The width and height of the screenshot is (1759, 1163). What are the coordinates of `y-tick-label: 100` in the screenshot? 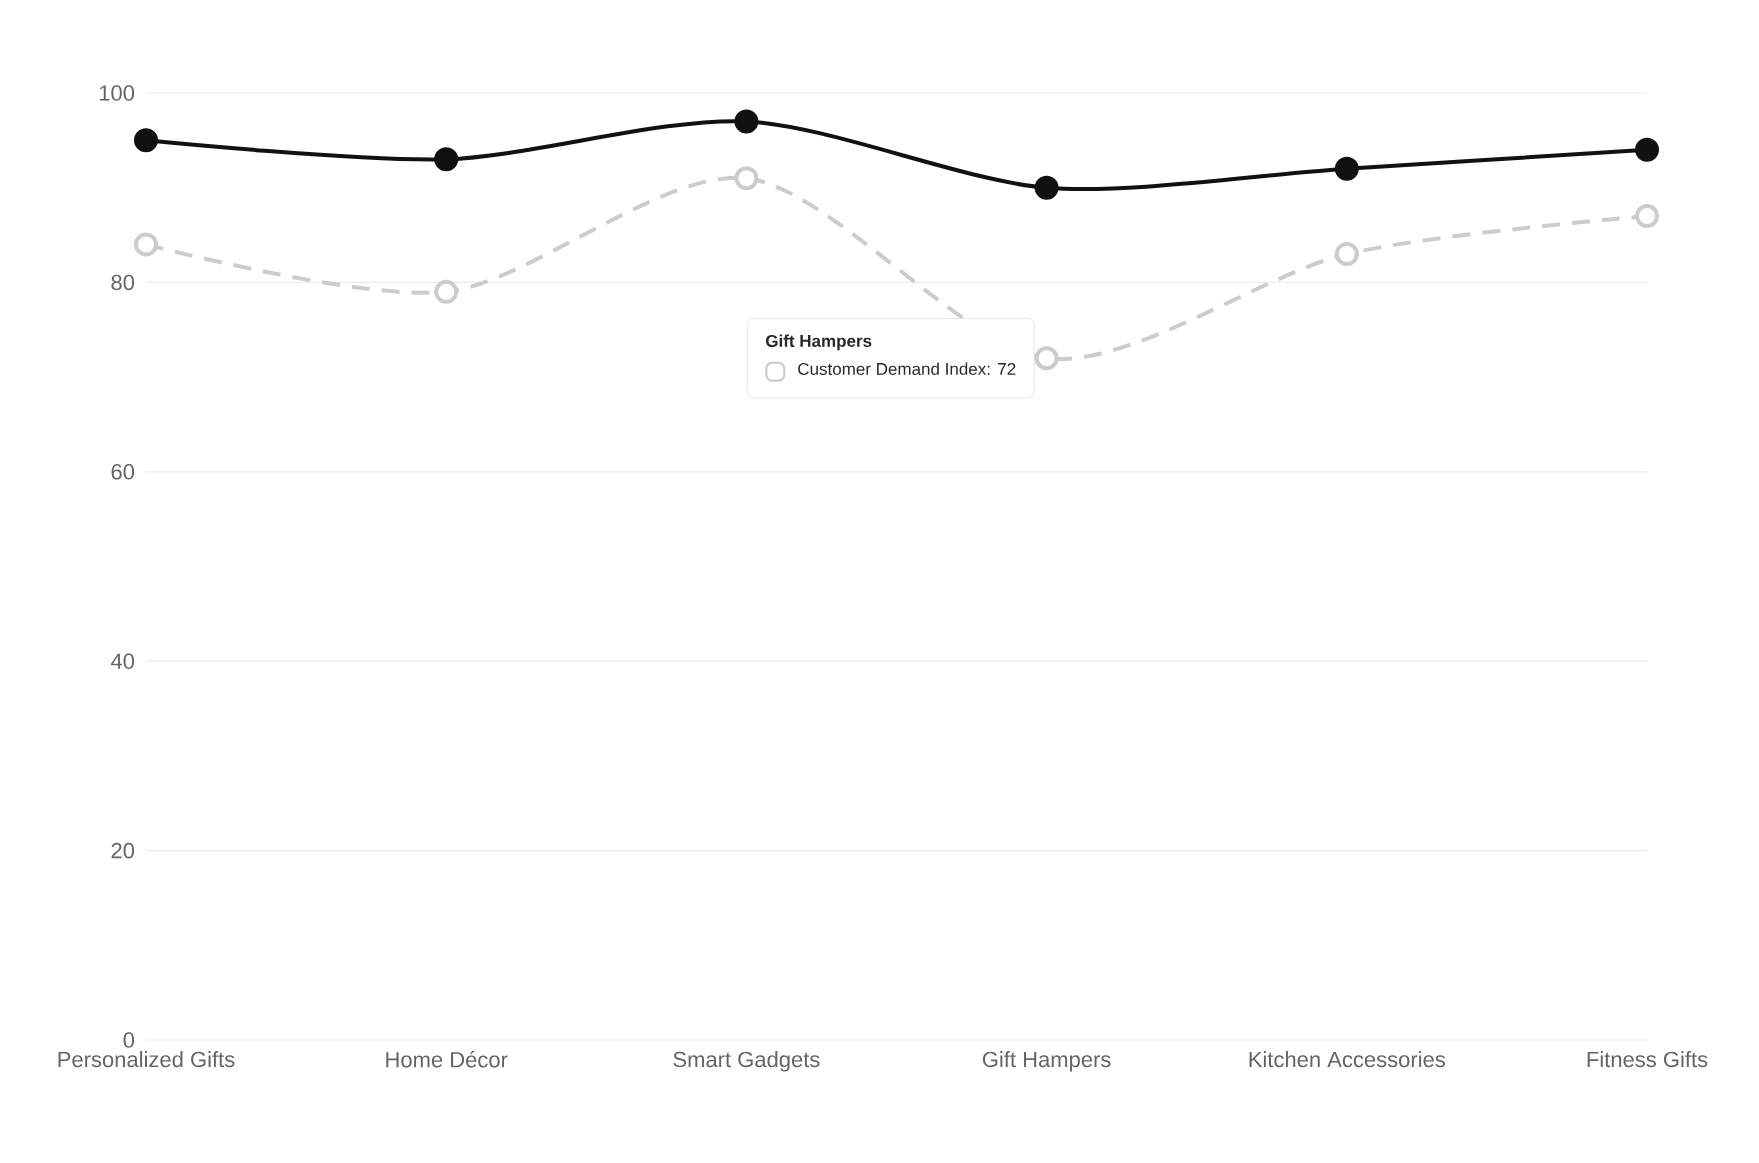 It's located at (117, 93).